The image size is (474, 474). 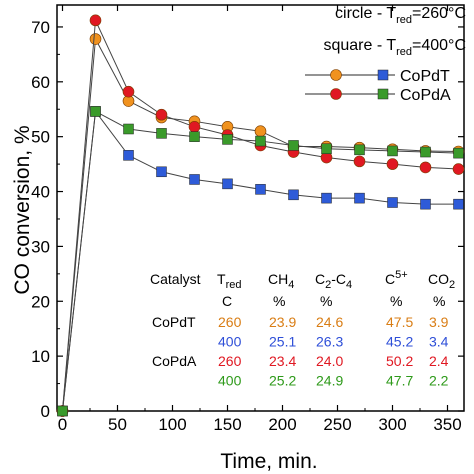 What do you see at coordinates (329, 361) in the screenshot?
I see `table-cell: 24.0` at bounding box center [329, 361].